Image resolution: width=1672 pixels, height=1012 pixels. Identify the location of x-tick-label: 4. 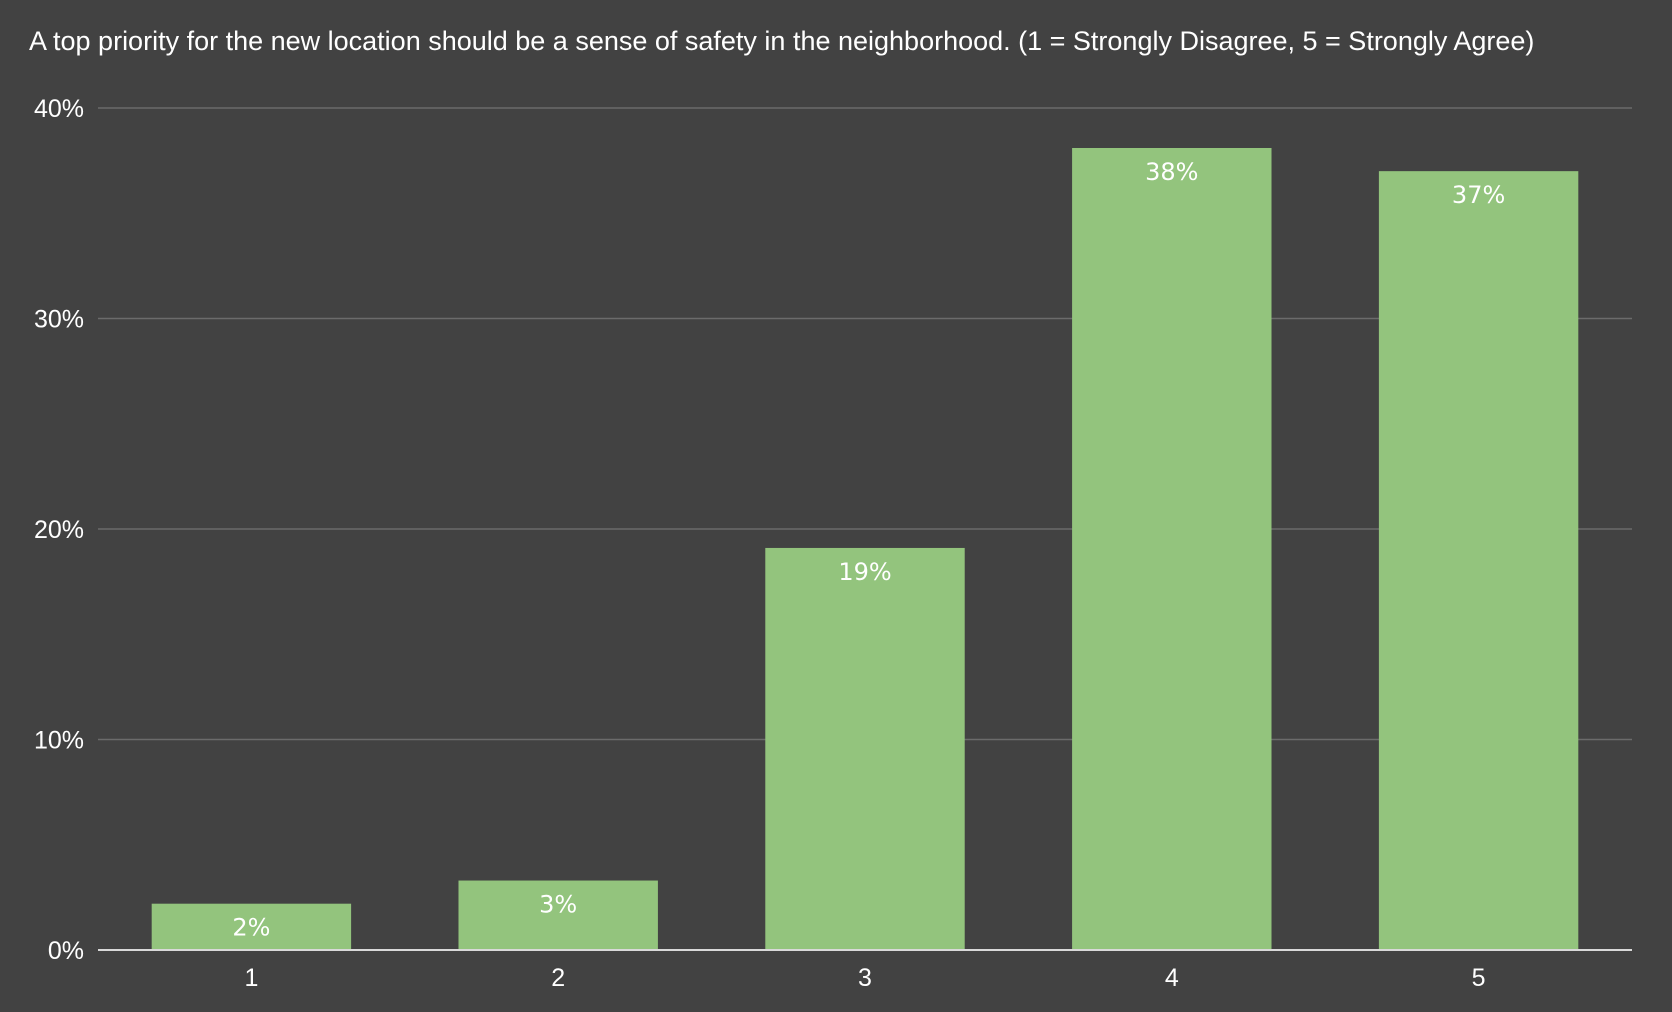
(1172, 978).